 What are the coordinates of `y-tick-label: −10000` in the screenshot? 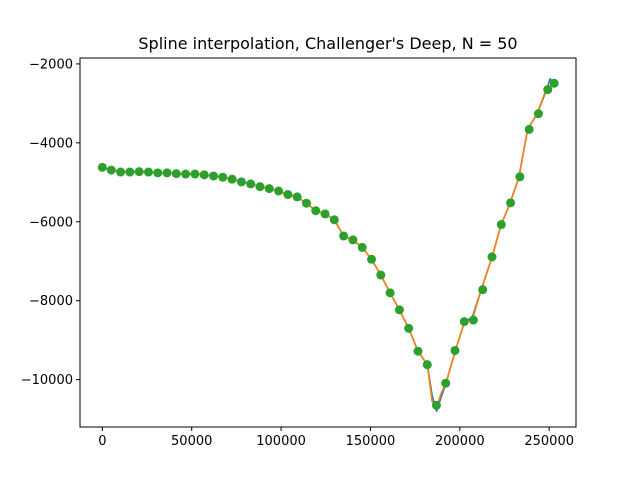 It's located at (47, 380).